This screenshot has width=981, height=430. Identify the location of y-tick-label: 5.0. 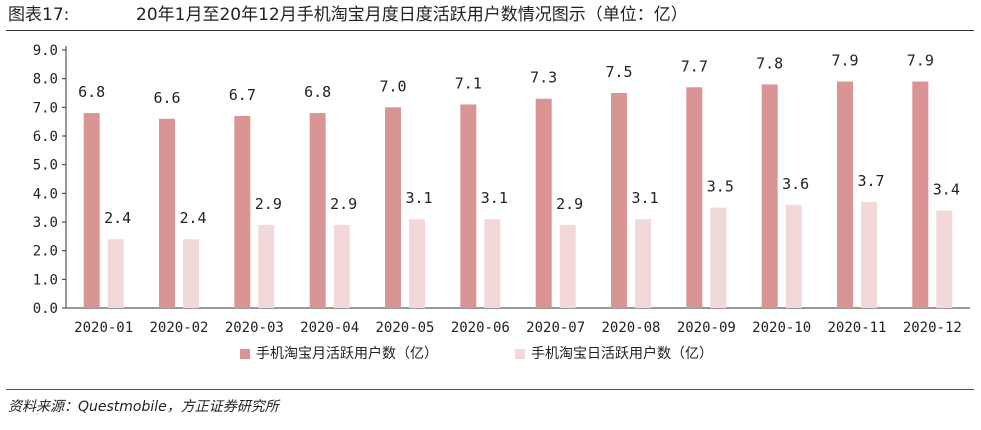
(45, 166).